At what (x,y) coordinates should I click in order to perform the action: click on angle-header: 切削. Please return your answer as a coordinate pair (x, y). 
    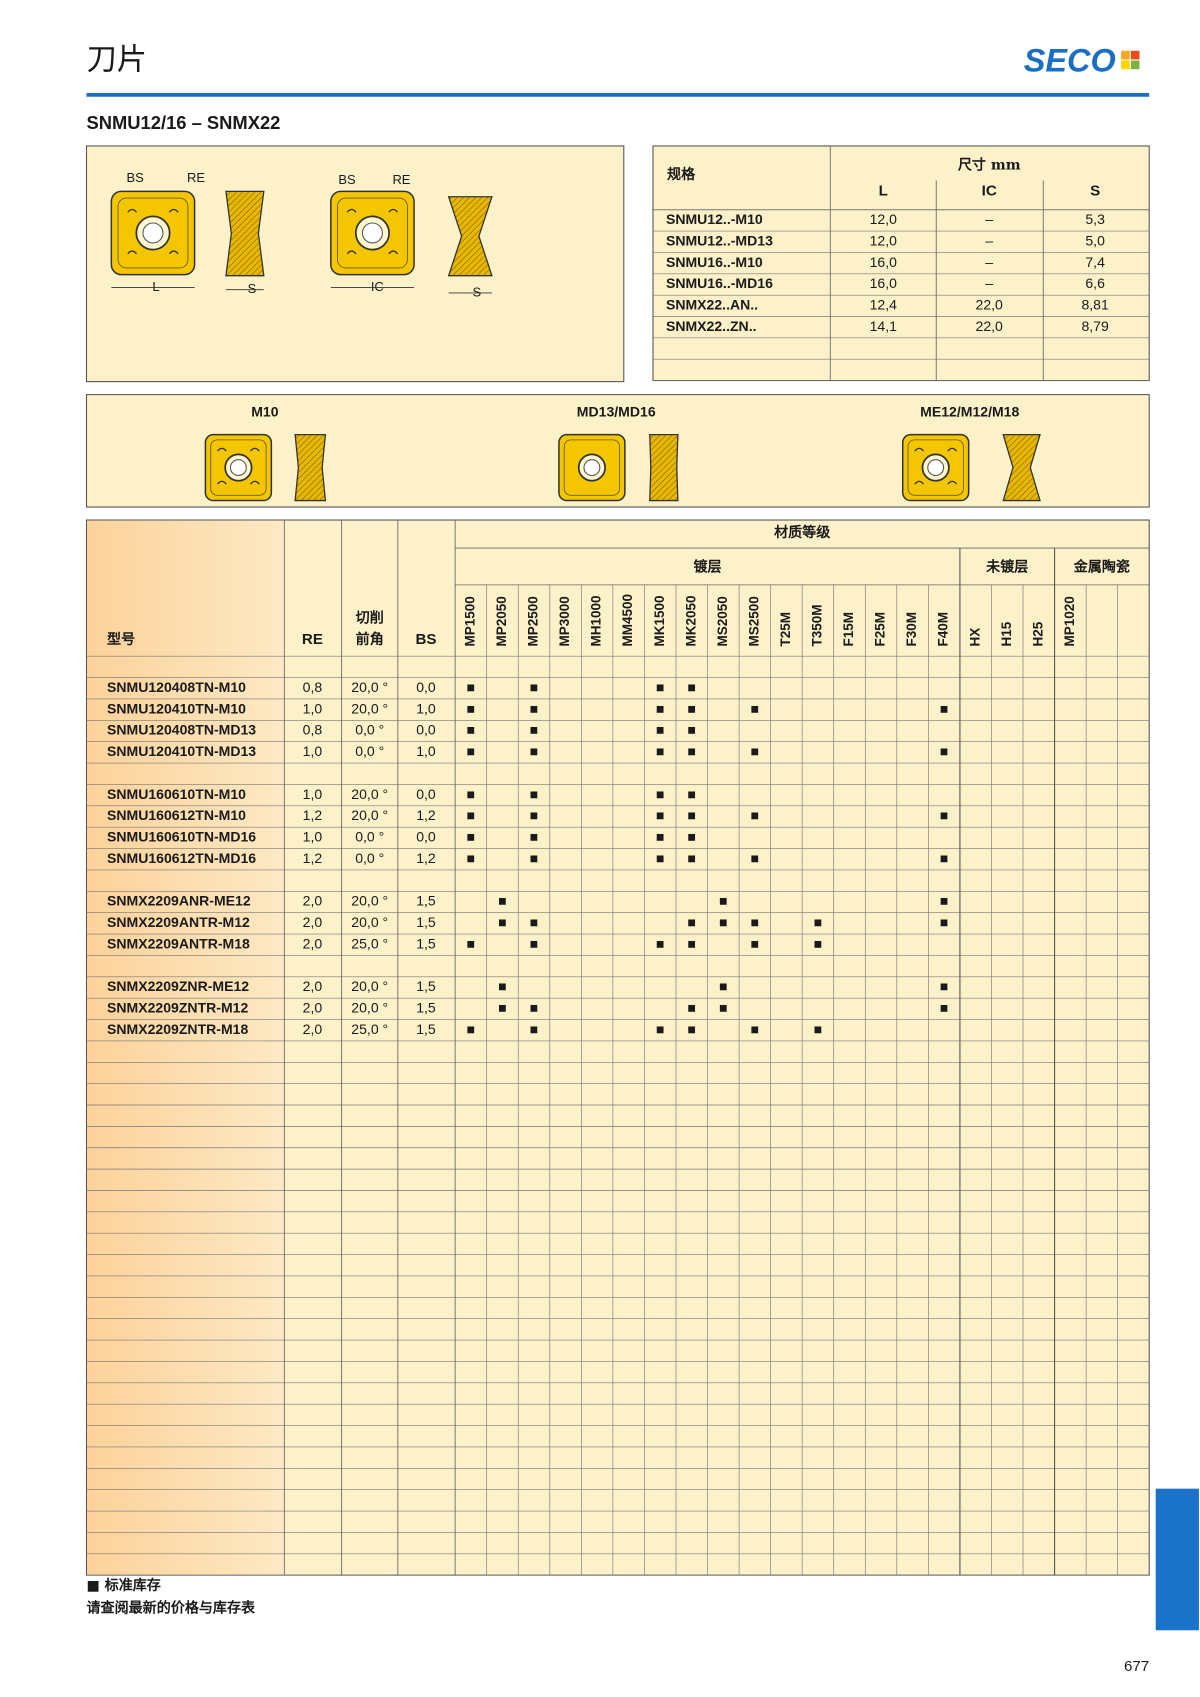
    Looking at the image, I should click on (370, 617).